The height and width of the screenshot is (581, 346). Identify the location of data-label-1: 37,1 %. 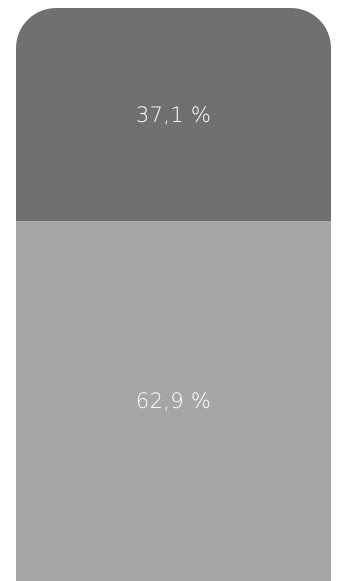
(173, 114).